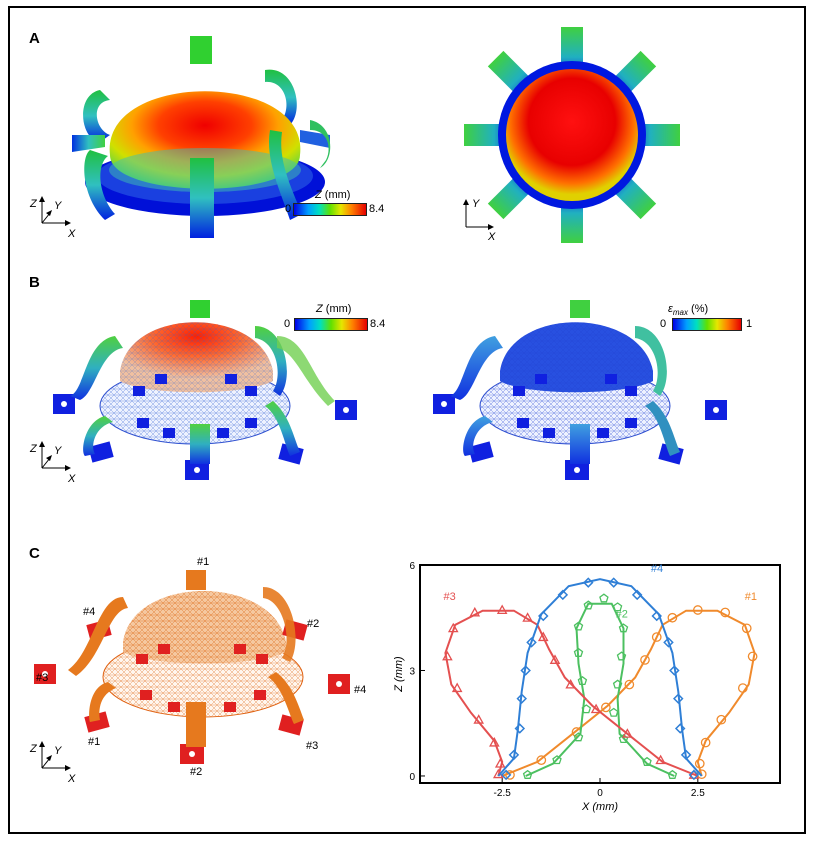 The image size is (815, 842). What do you see at coordinates (42, 678) in the screenshot?
I see `label-n3-left: #3` at bounding box center [42, 678].